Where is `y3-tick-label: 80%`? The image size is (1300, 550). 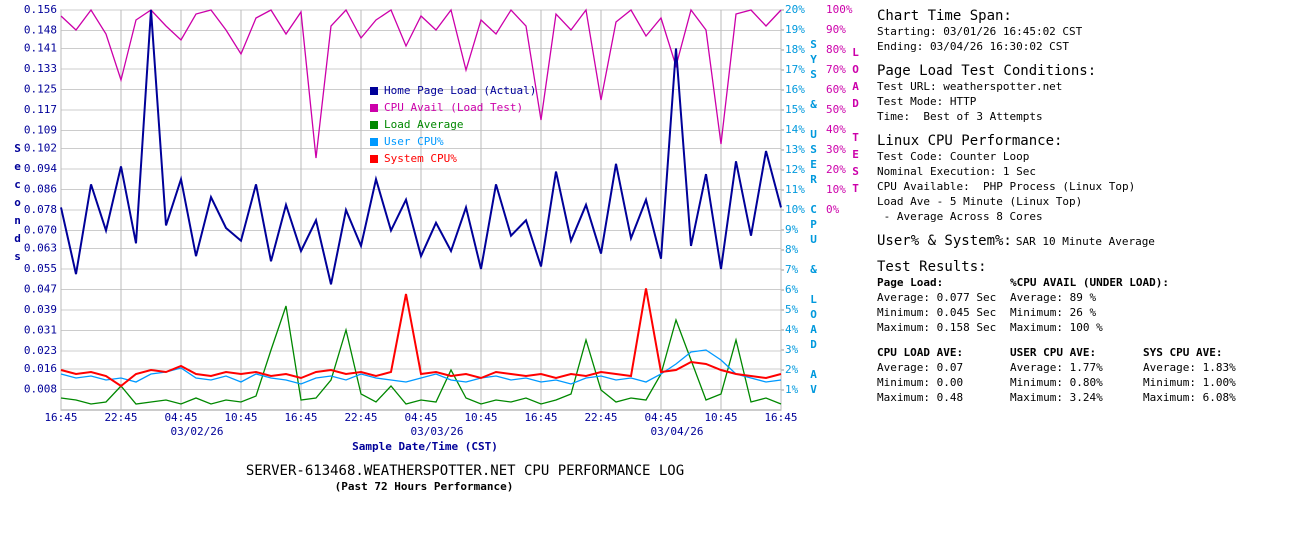 y3-tick-label: 80% is located at coordinates (836, 49).